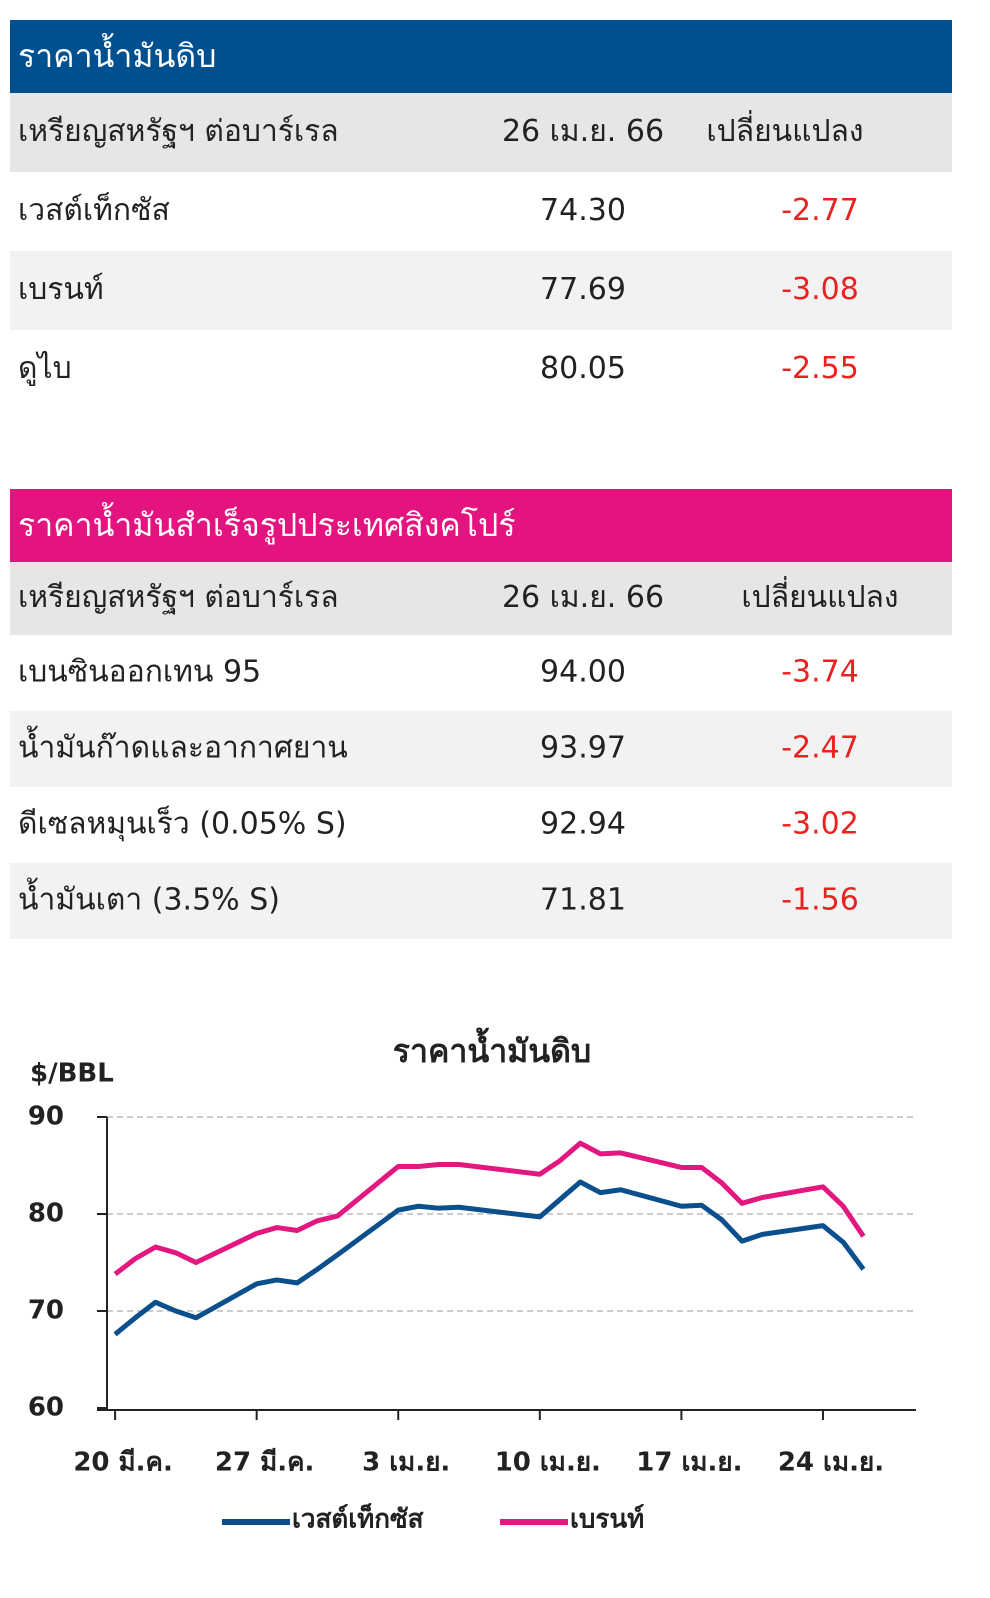 This screenshot has width=990, height=1598. Describe the element at coordinates (61, 289) in the screenshot. I see `cell: เบรนท์` at that location.